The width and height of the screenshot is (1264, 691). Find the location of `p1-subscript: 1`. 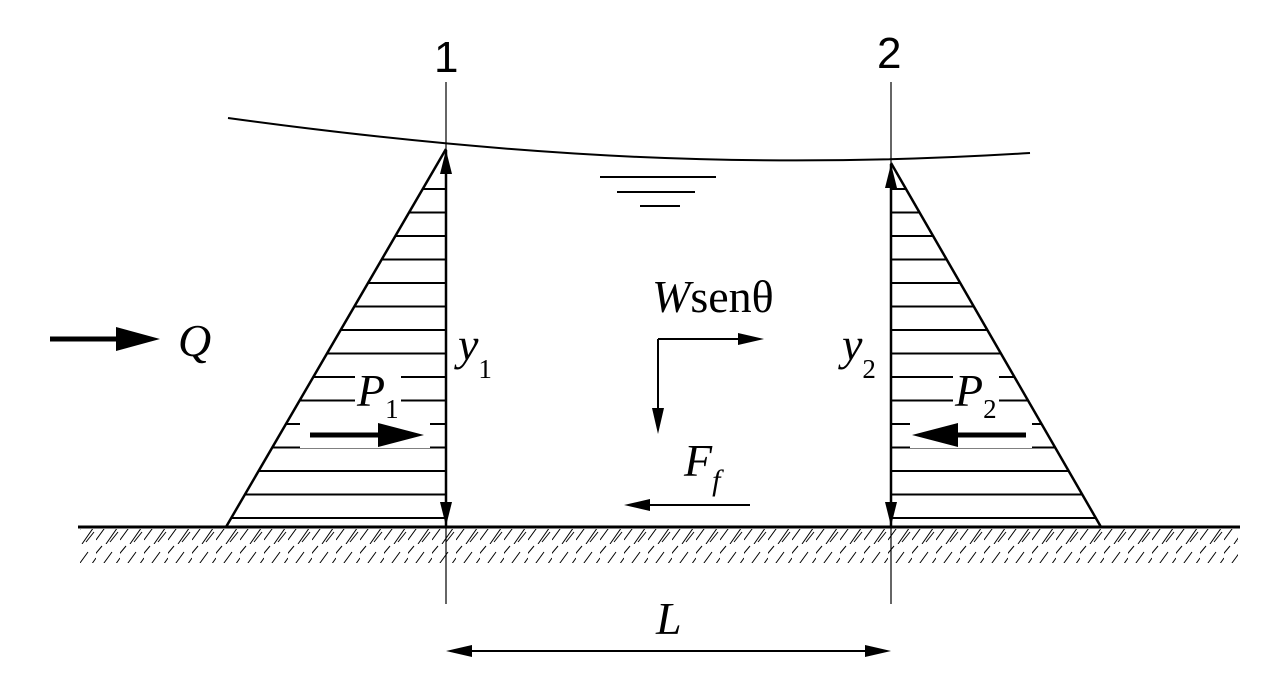

p1-subscript: 1 is located at coordinates (392, 409).